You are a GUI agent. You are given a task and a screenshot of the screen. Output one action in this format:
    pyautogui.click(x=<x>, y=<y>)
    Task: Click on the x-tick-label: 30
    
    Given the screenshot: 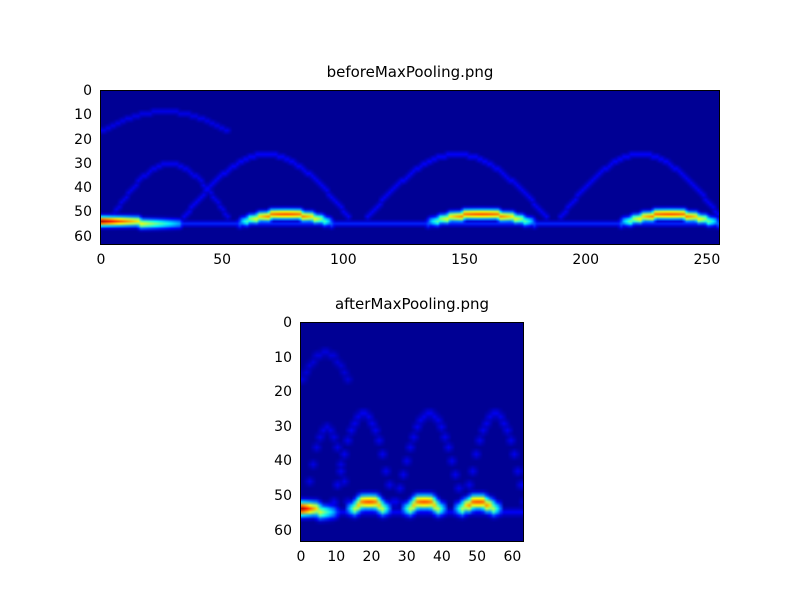 What is the action you would take?
    pyautogui.click(x=406, y=557)
    